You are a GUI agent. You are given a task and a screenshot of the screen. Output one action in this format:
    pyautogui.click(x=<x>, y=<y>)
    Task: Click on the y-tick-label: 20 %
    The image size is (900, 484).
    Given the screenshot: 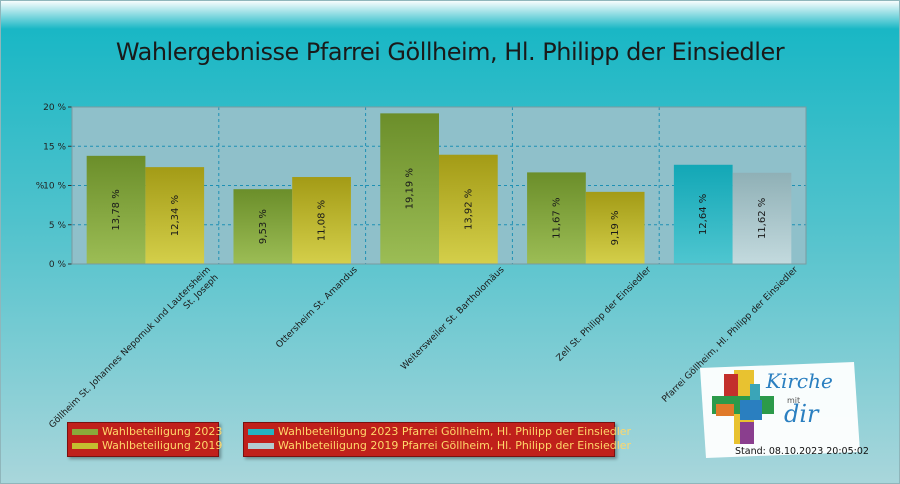 What is the action you would take?
    pyautogui.click(x=54, y=108)
    